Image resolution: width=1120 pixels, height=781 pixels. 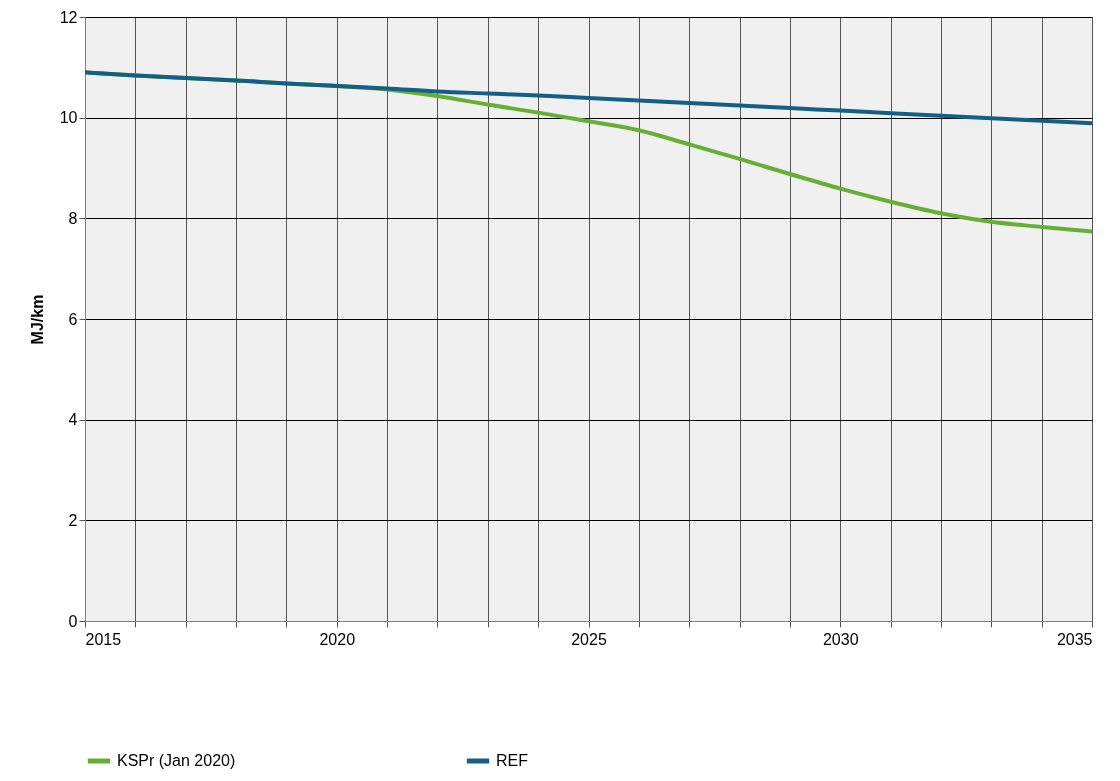 I want to click on x-tick-label: 2015, so click(x=103, y=639).